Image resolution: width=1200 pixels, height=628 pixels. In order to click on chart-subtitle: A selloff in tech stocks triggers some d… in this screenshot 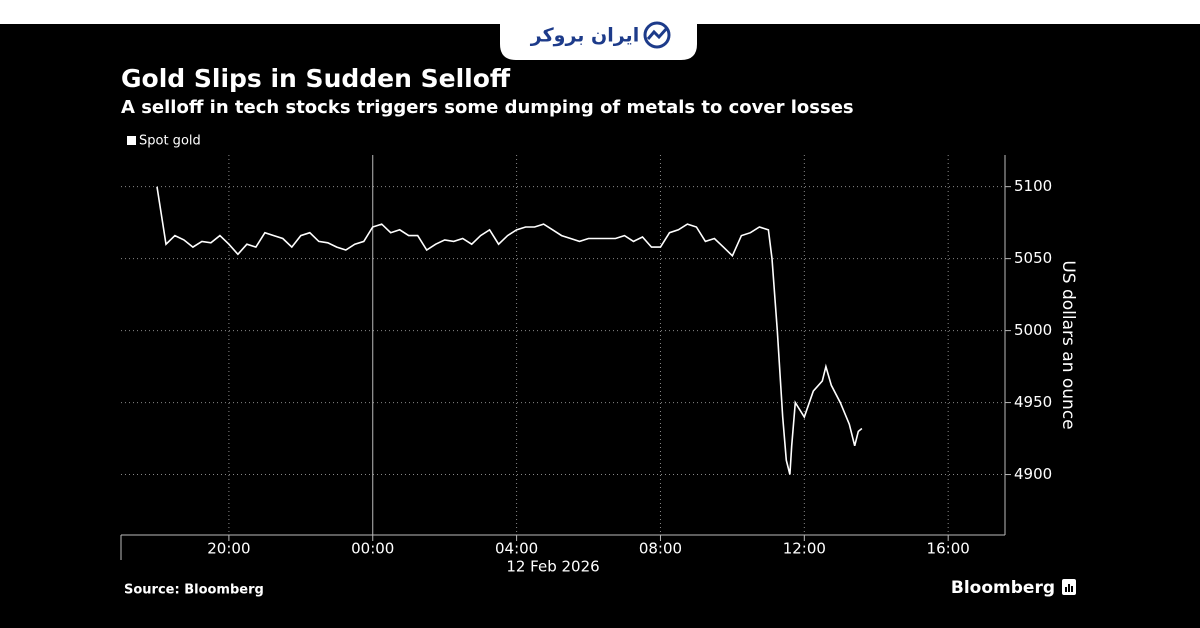, I will do `click(487, 107)`.